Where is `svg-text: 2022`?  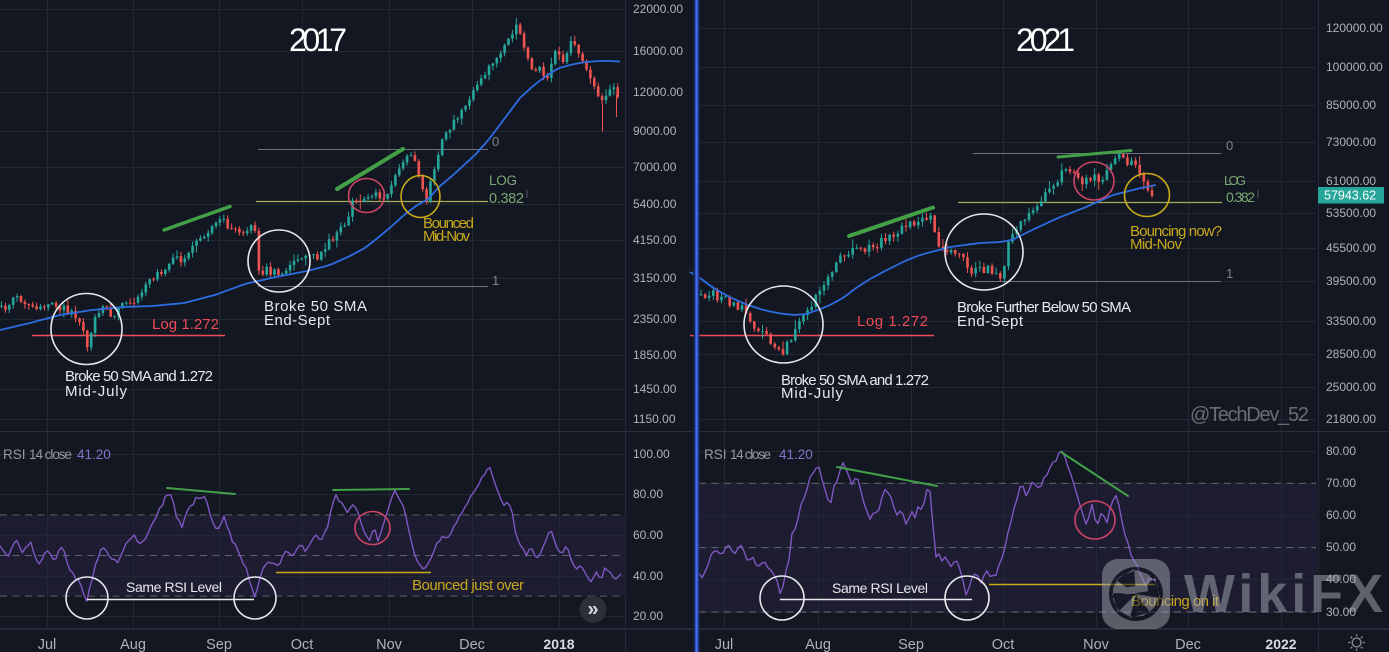
svg-text: 2022 is located at coordinates (1280, 644).